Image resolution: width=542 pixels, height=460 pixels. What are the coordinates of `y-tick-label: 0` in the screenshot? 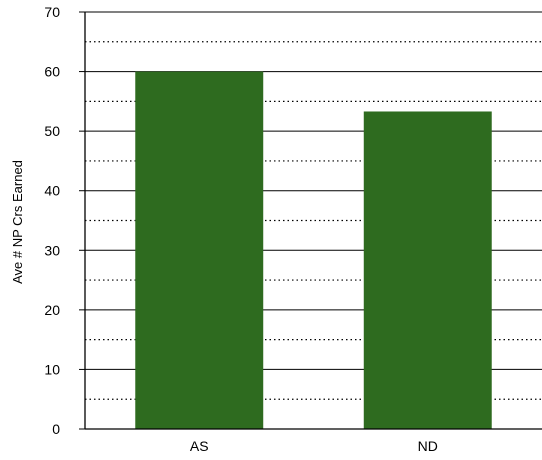 It's located at (56, 429).